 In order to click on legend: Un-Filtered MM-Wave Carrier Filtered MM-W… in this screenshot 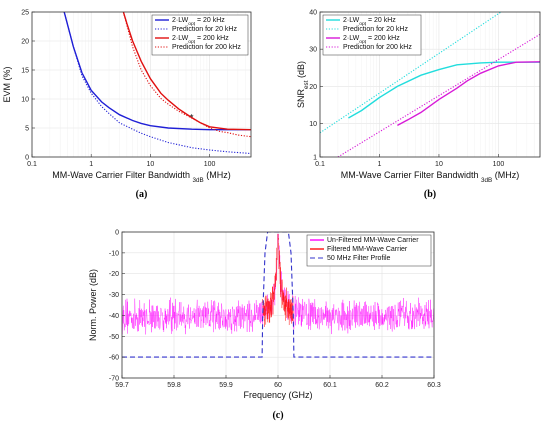, I will do `click(369, 250)`.